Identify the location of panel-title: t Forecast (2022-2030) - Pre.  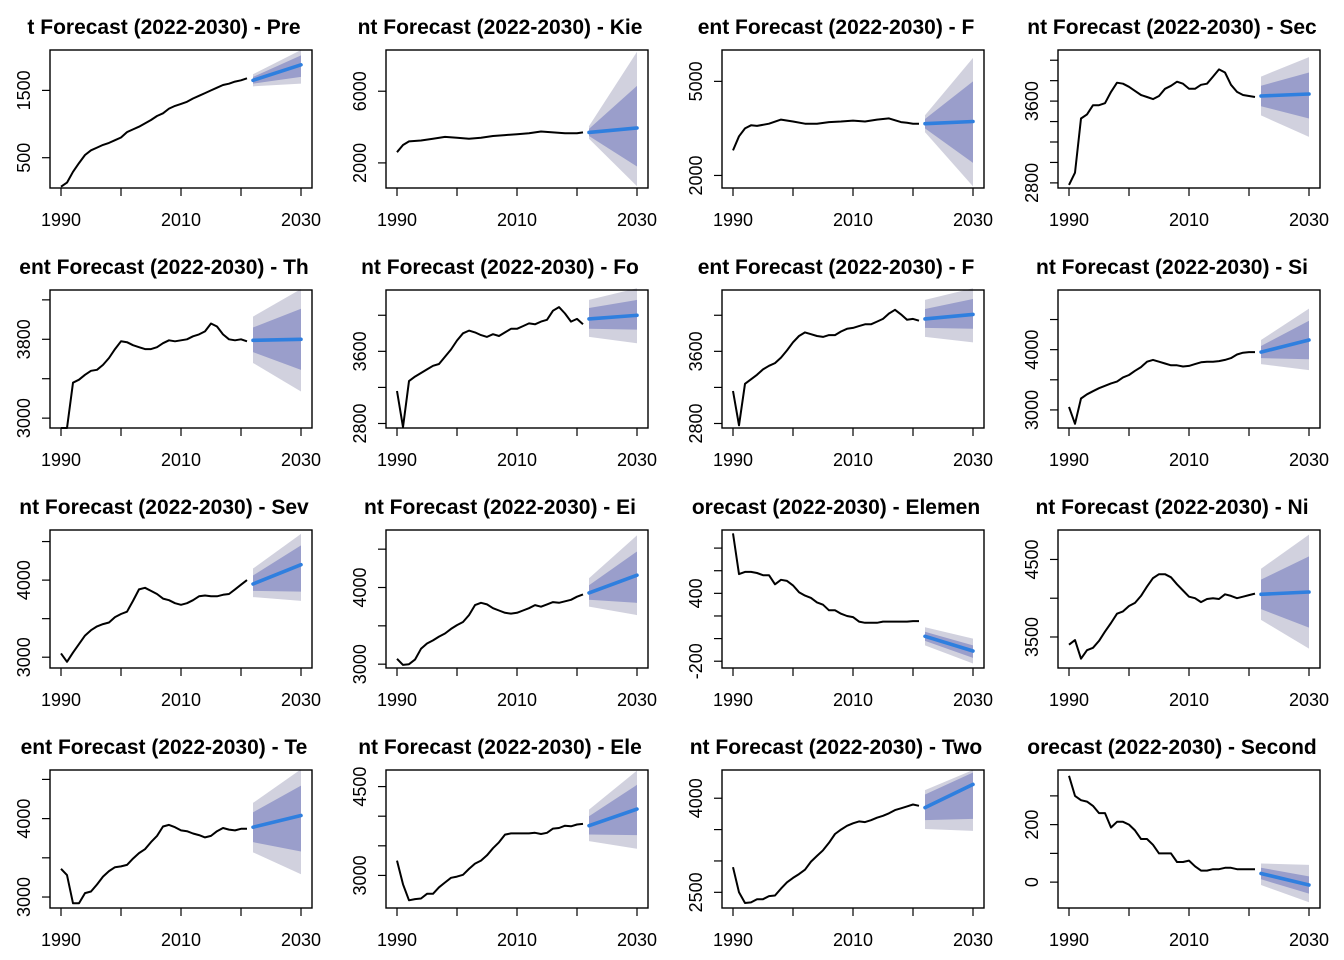
(163, 27).